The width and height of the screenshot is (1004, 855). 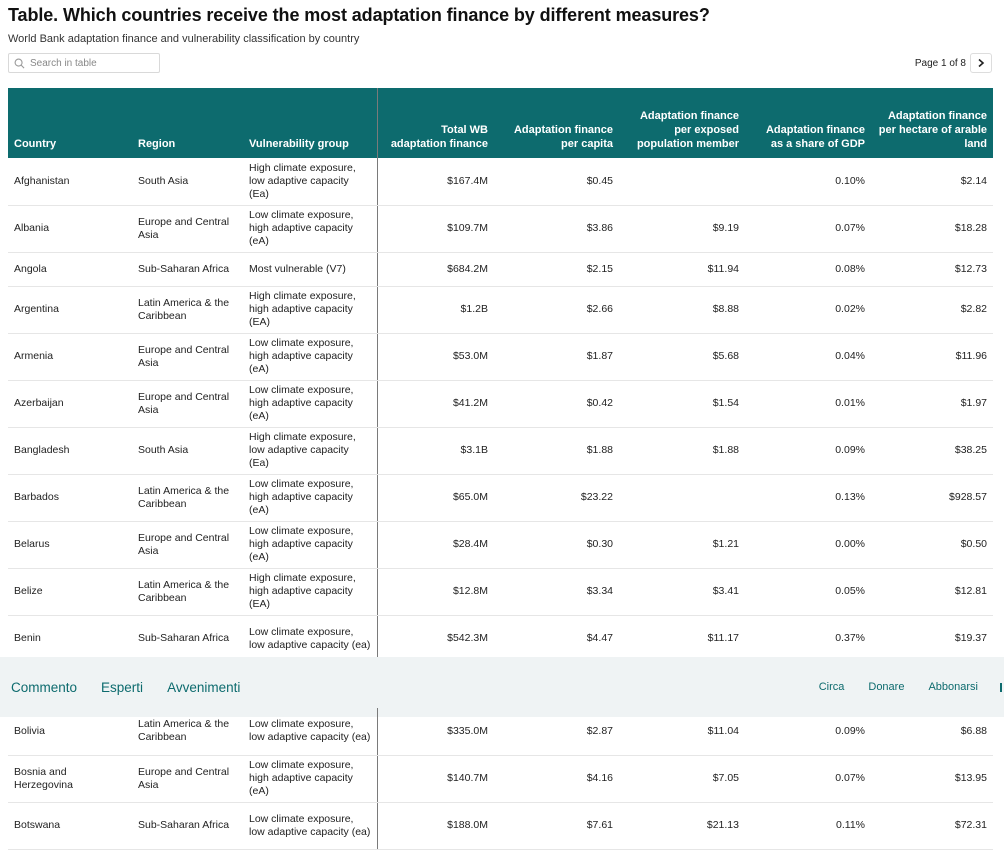 I want to click on next-page-button, so click(x=981, y=63).